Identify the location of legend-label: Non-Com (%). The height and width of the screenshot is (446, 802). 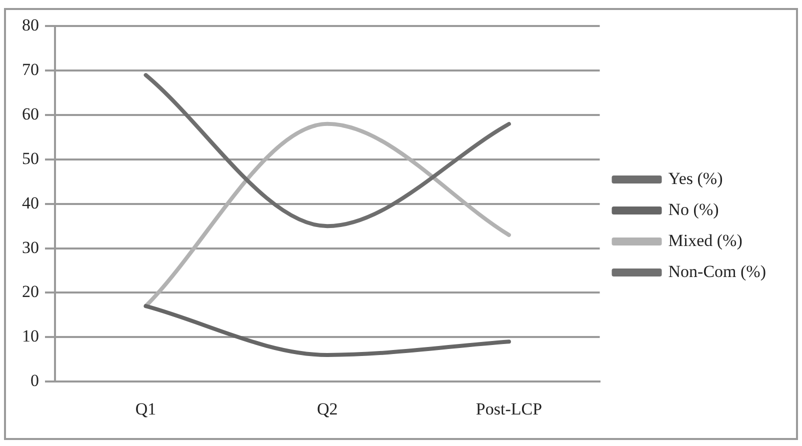
(717, 271).